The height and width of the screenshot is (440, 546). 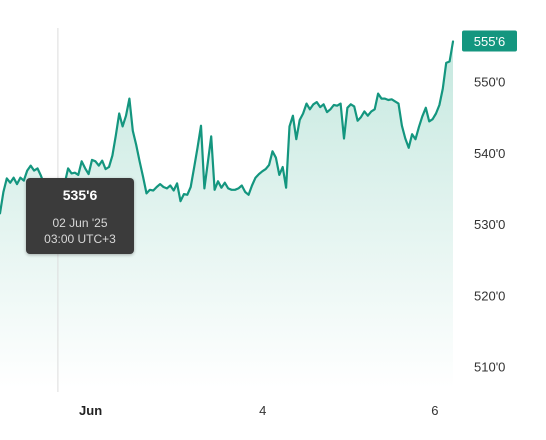 I want to click on y-tick-label: 540'0, so click(x=489, y=153).